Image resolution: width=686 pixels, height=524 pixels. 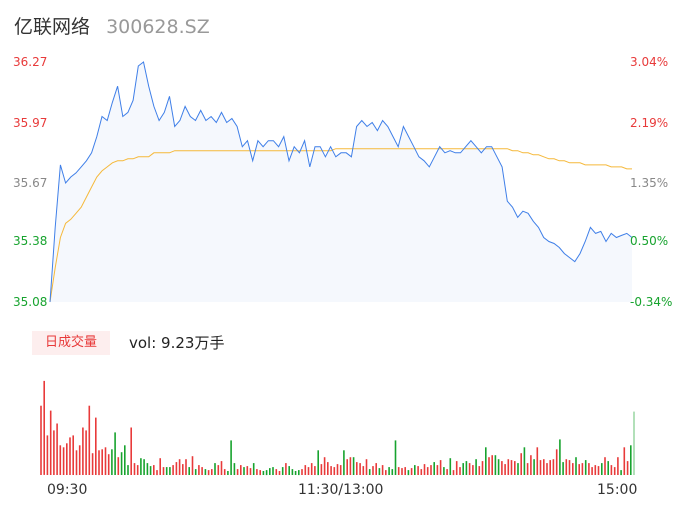 What do you see at coordinates (30, 183) in the screenshot?
I see `price-tick-label: 35.67` at bounding box center [30, 183].